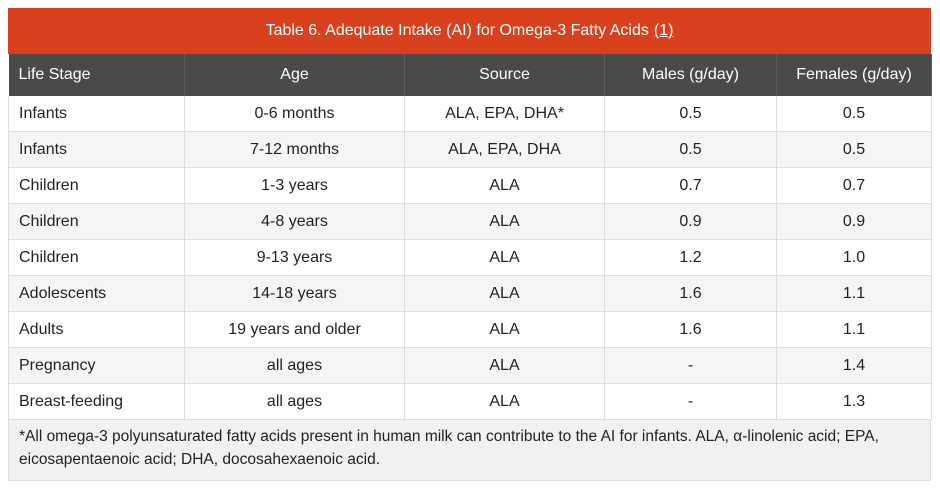  I want to click on cell-age: 9-13 years, so click(294, 257).